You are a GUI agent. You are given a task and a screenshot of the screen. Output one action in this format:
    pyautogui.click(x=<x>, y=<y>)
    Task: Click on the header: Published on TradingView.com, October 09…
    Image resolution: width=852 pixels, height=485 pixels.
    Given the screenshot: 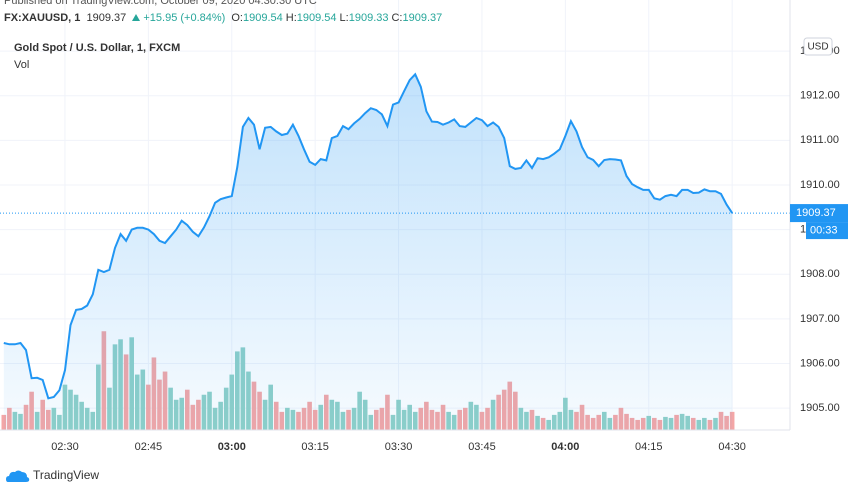 What is the action you would take?
    pyautogui.click(x=226, y=12)
    